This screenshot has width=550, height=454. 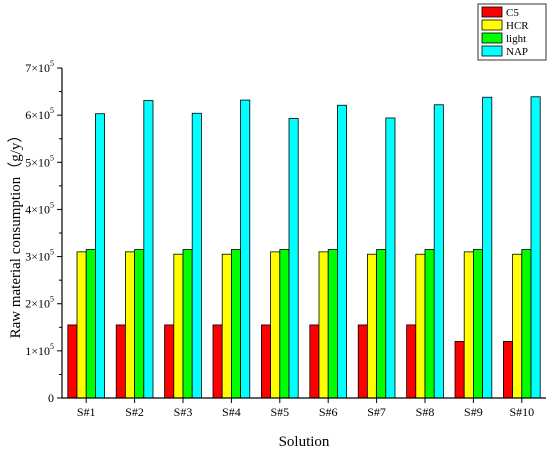 I want to click on legend-swatch-c5, so click(x=492, y=12).